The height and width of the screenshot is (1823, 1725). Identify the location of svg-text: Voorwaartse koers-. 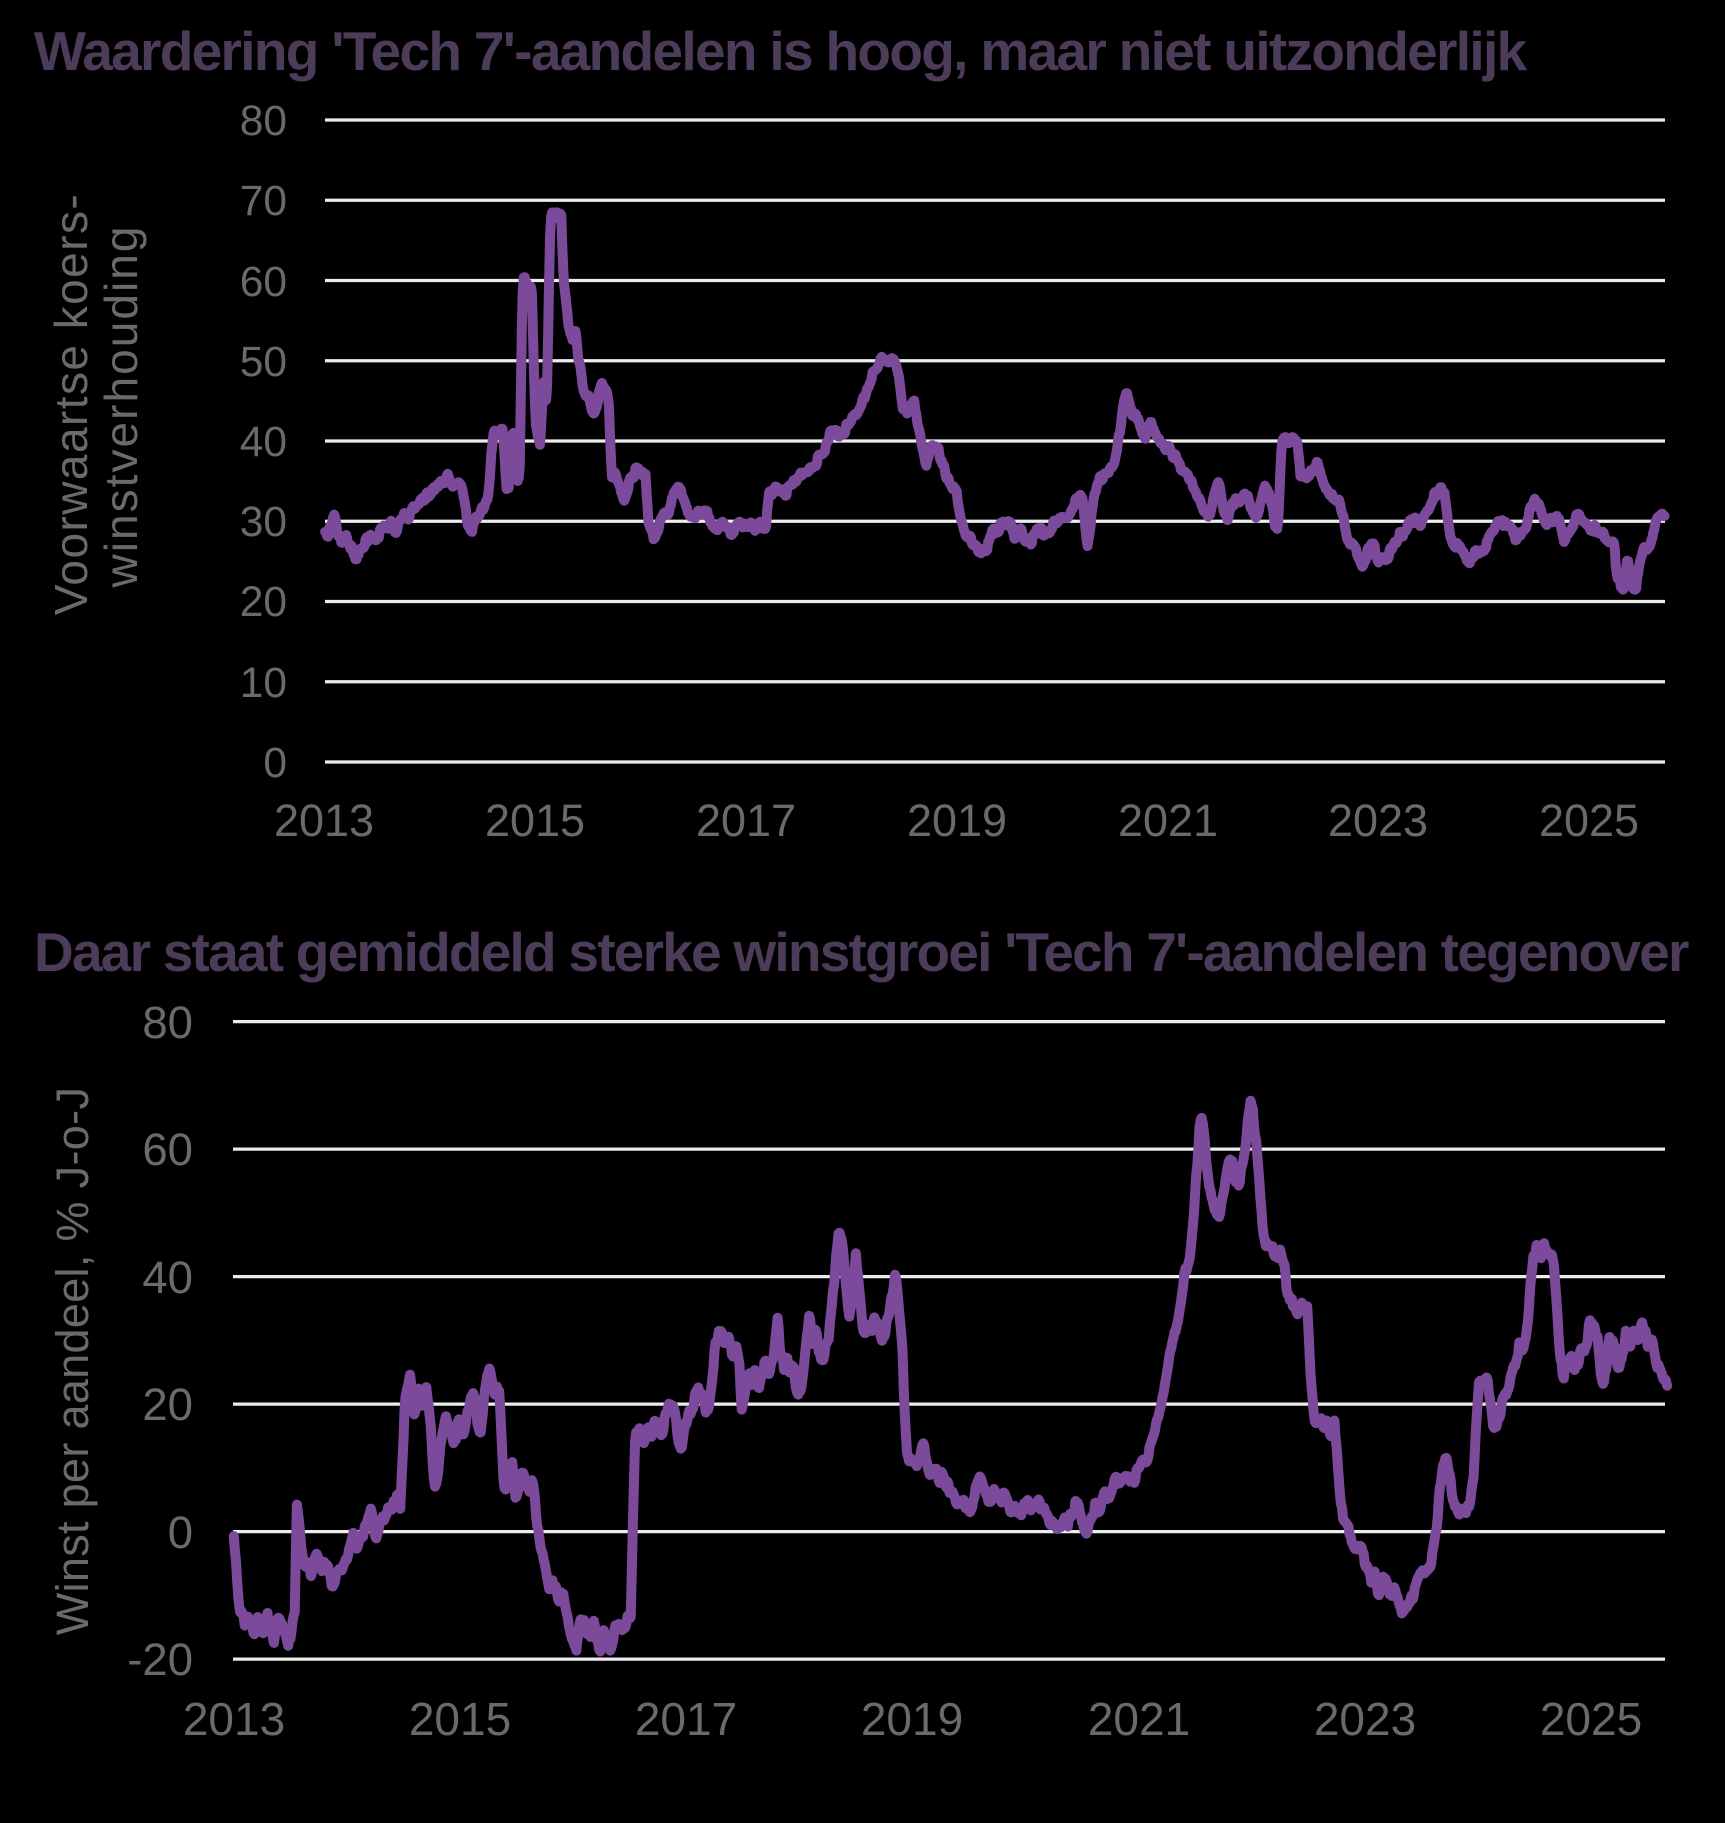
(71, 404).